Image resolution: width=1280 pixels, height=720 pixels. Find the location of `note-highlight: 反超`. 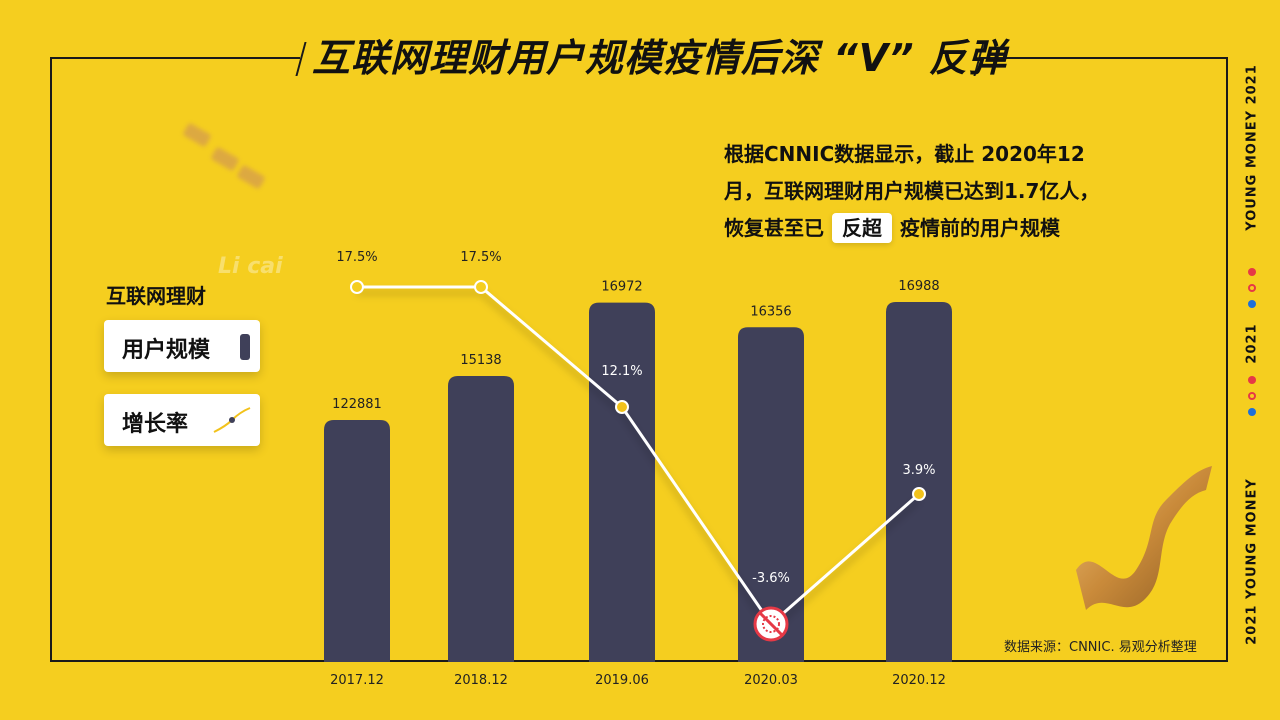

note-highlight: 反超 is located at coordinates (862, 228).